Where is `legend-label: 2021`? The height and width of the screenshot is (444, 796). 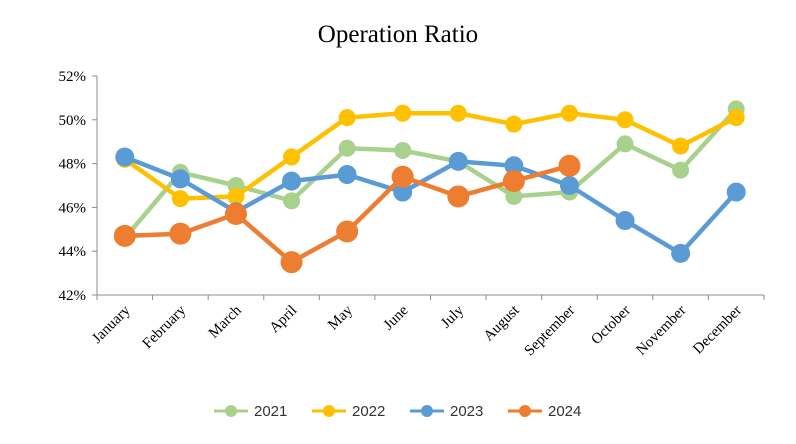
legend-label: 2021 is located at coordinates (270, 411).